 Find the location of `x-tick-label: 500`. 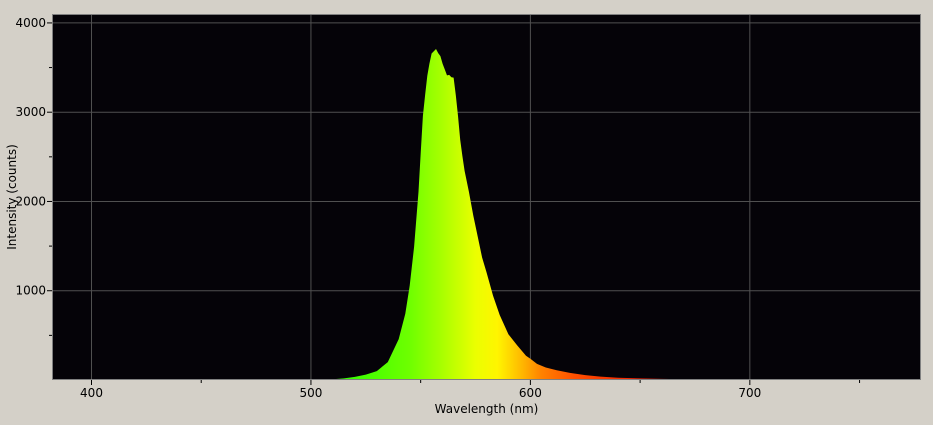

x-tick-label: 500 is located at coordinates (310, 393).